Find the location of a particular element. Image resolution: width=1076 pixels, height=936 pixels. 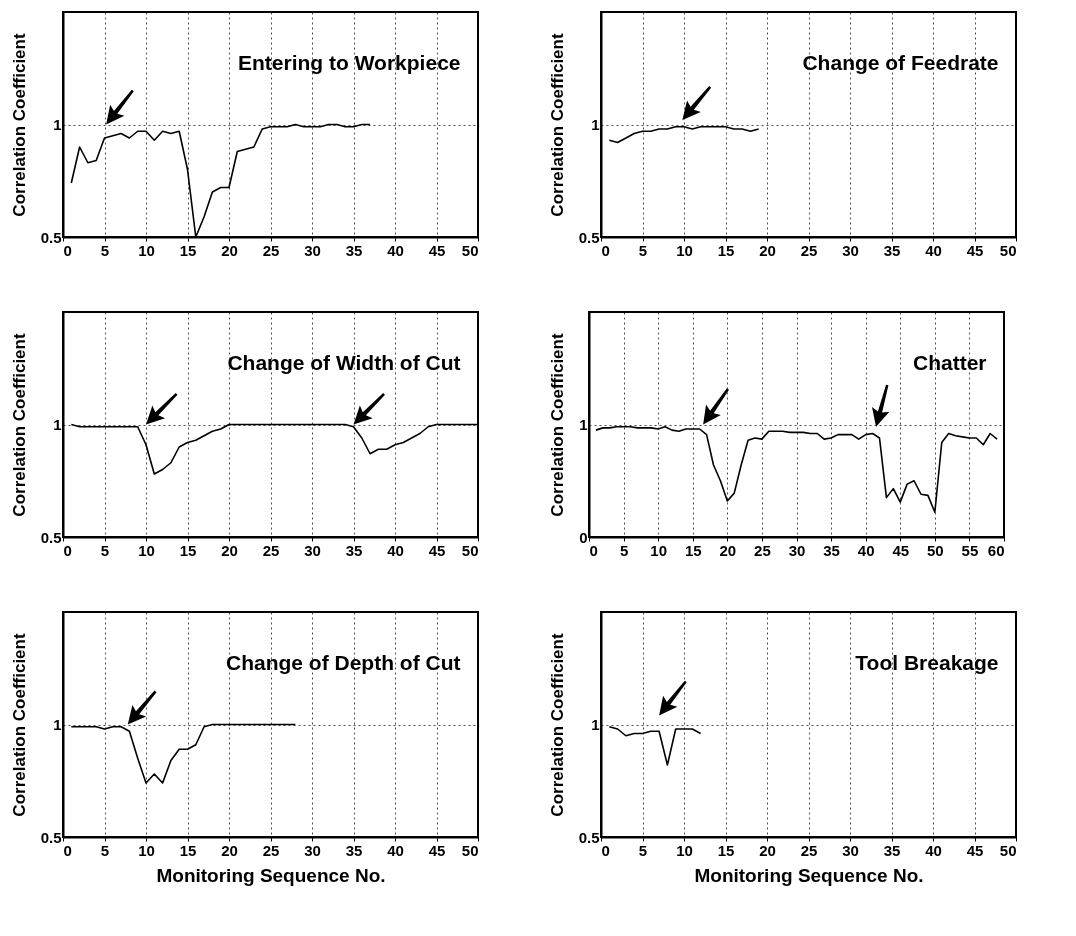

x-tick-label: 55 is located at coordinates (970, 550).